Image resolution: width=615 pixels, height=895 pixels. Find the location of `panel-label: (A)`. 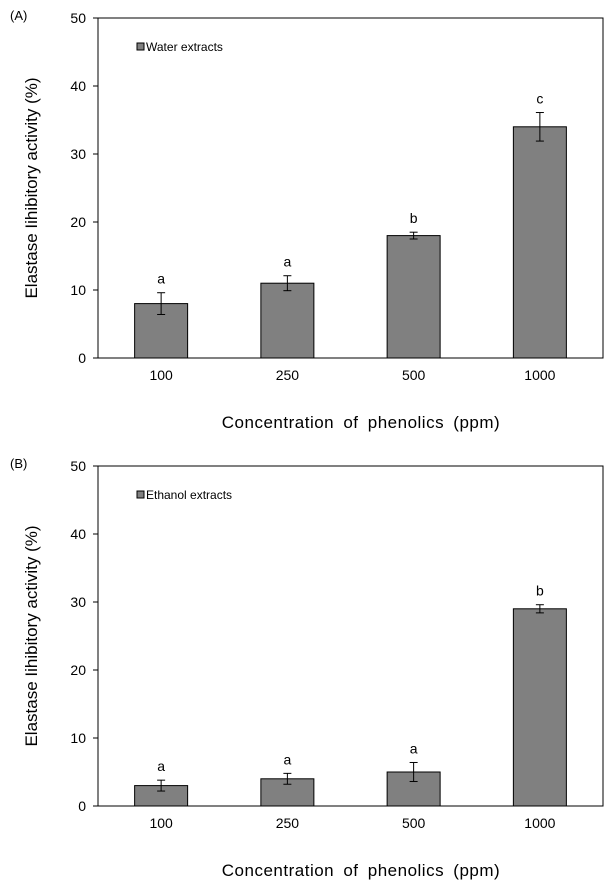

panel-label: (A) is located at coordinates (18, 15).